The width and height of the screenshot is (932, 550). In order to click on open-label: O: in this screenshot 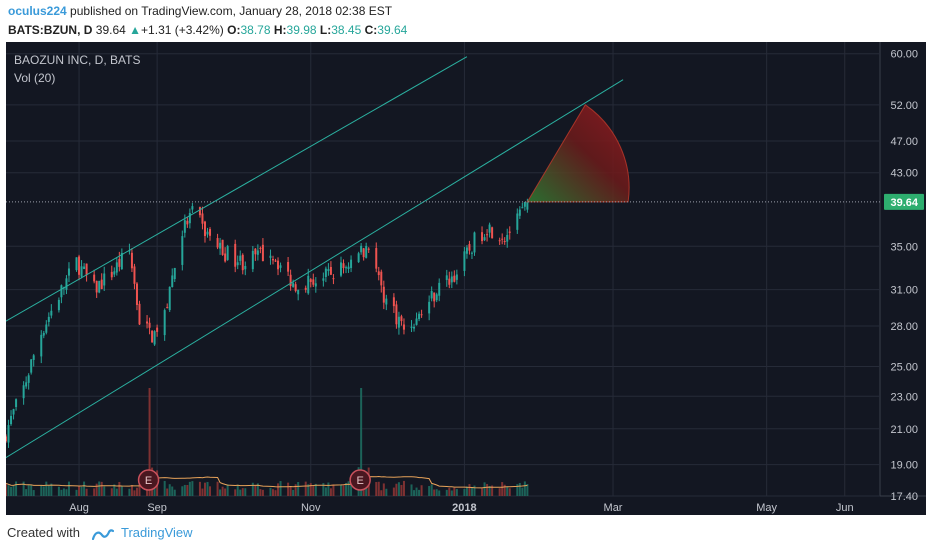, I will do `click(234, 30)`.